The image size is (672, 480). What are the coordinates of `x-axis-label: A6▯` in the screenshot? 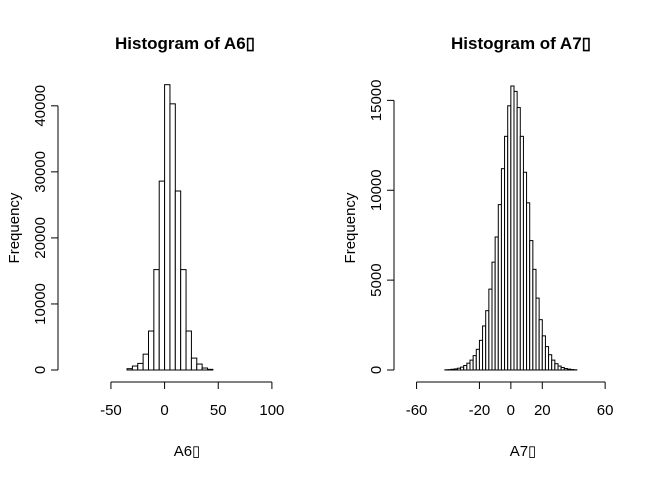 It's located at (187, 451).